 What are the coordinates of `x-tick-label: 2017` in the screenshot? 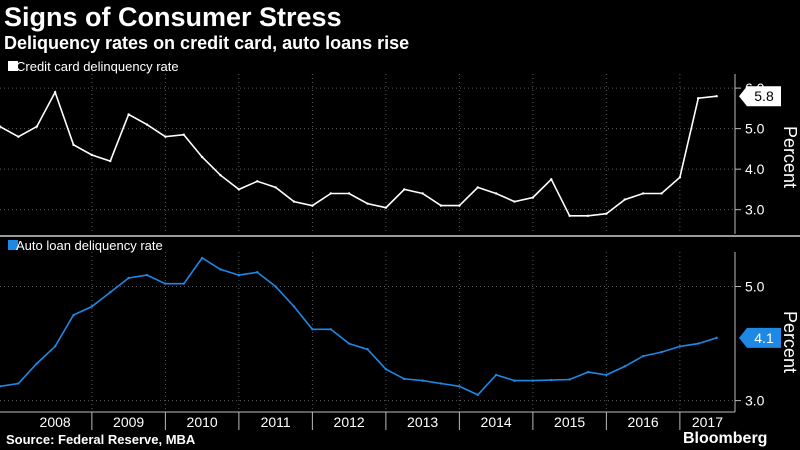 It's located at (707, 422).